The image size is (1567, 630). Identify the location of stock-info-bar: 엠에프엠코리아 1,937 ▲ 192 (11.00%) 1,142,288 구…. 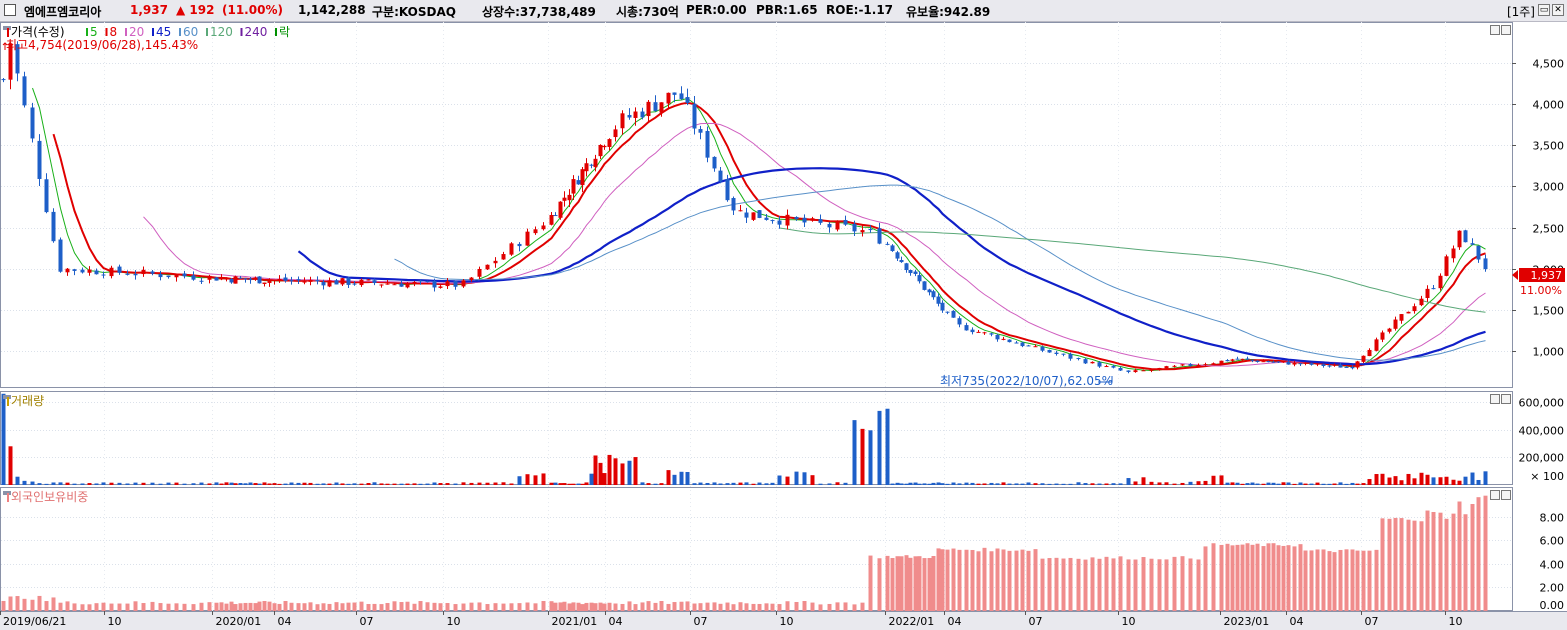
(783, 11).